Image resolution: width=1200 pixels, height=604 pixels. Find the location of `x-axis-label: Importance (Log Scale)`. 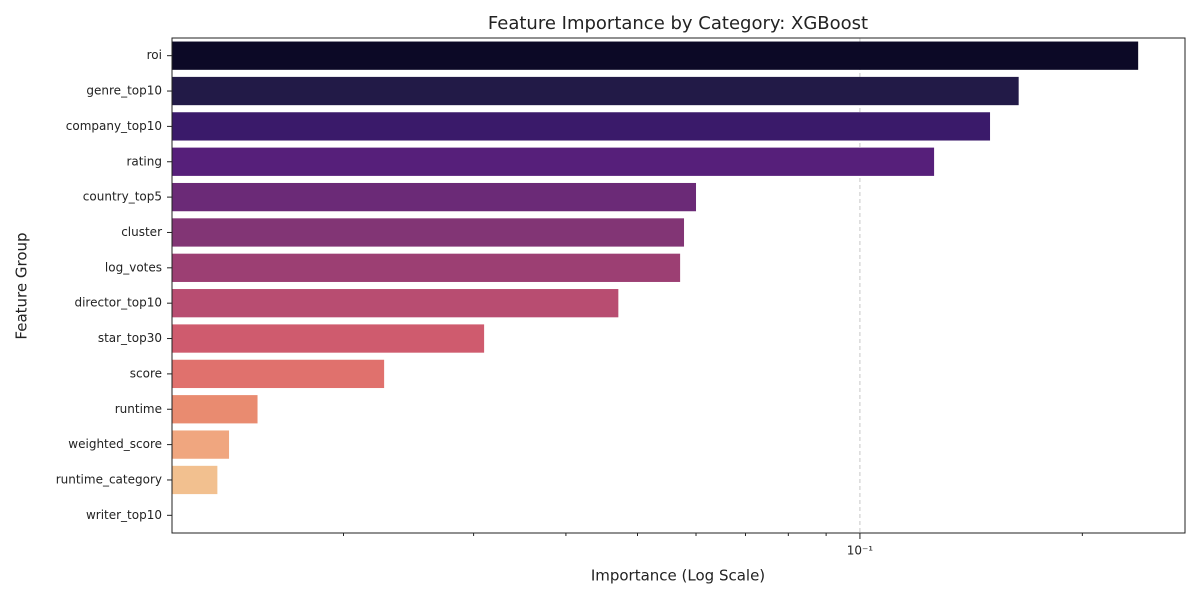

x-axis-label: Importance (Log Scale) is located at coordinates (678, 576).